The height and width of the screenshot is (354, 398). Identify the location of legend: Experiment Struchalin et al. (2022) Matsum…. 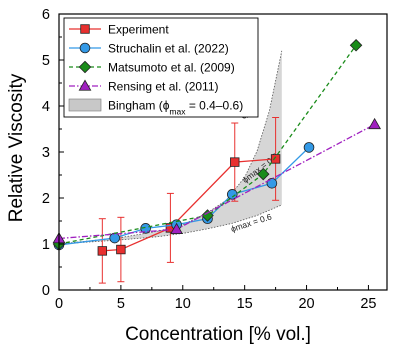
(161, 67).